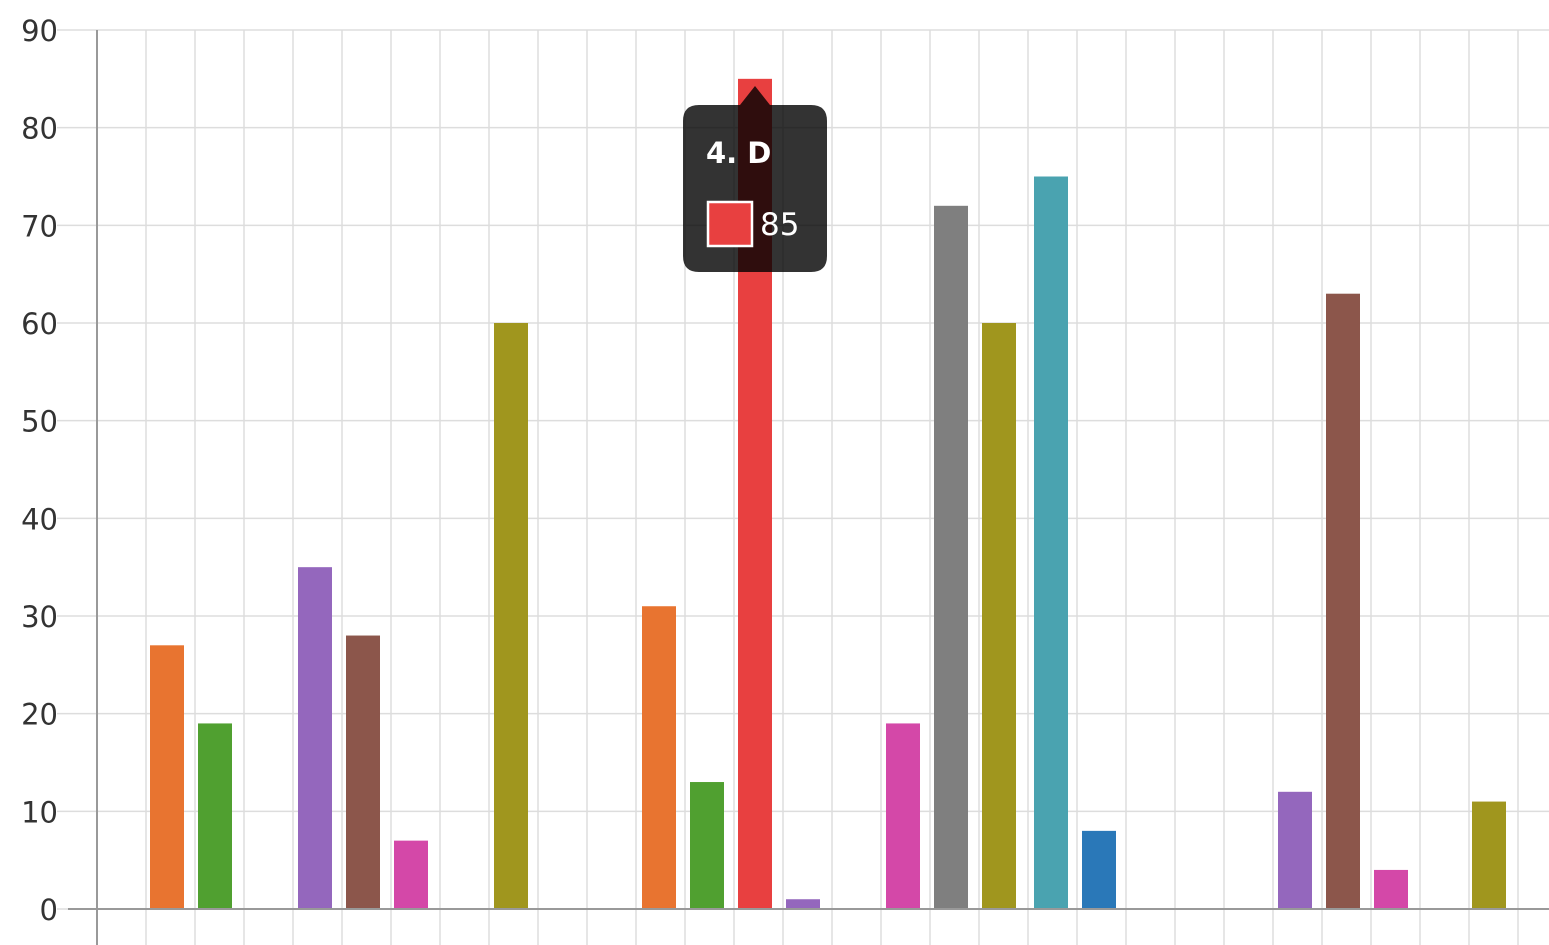 This screenshot has height=945, width=1549. Describe the element at coordinates (39, 617) in the screenshot. I see `y-tick-label: 30` at that location.